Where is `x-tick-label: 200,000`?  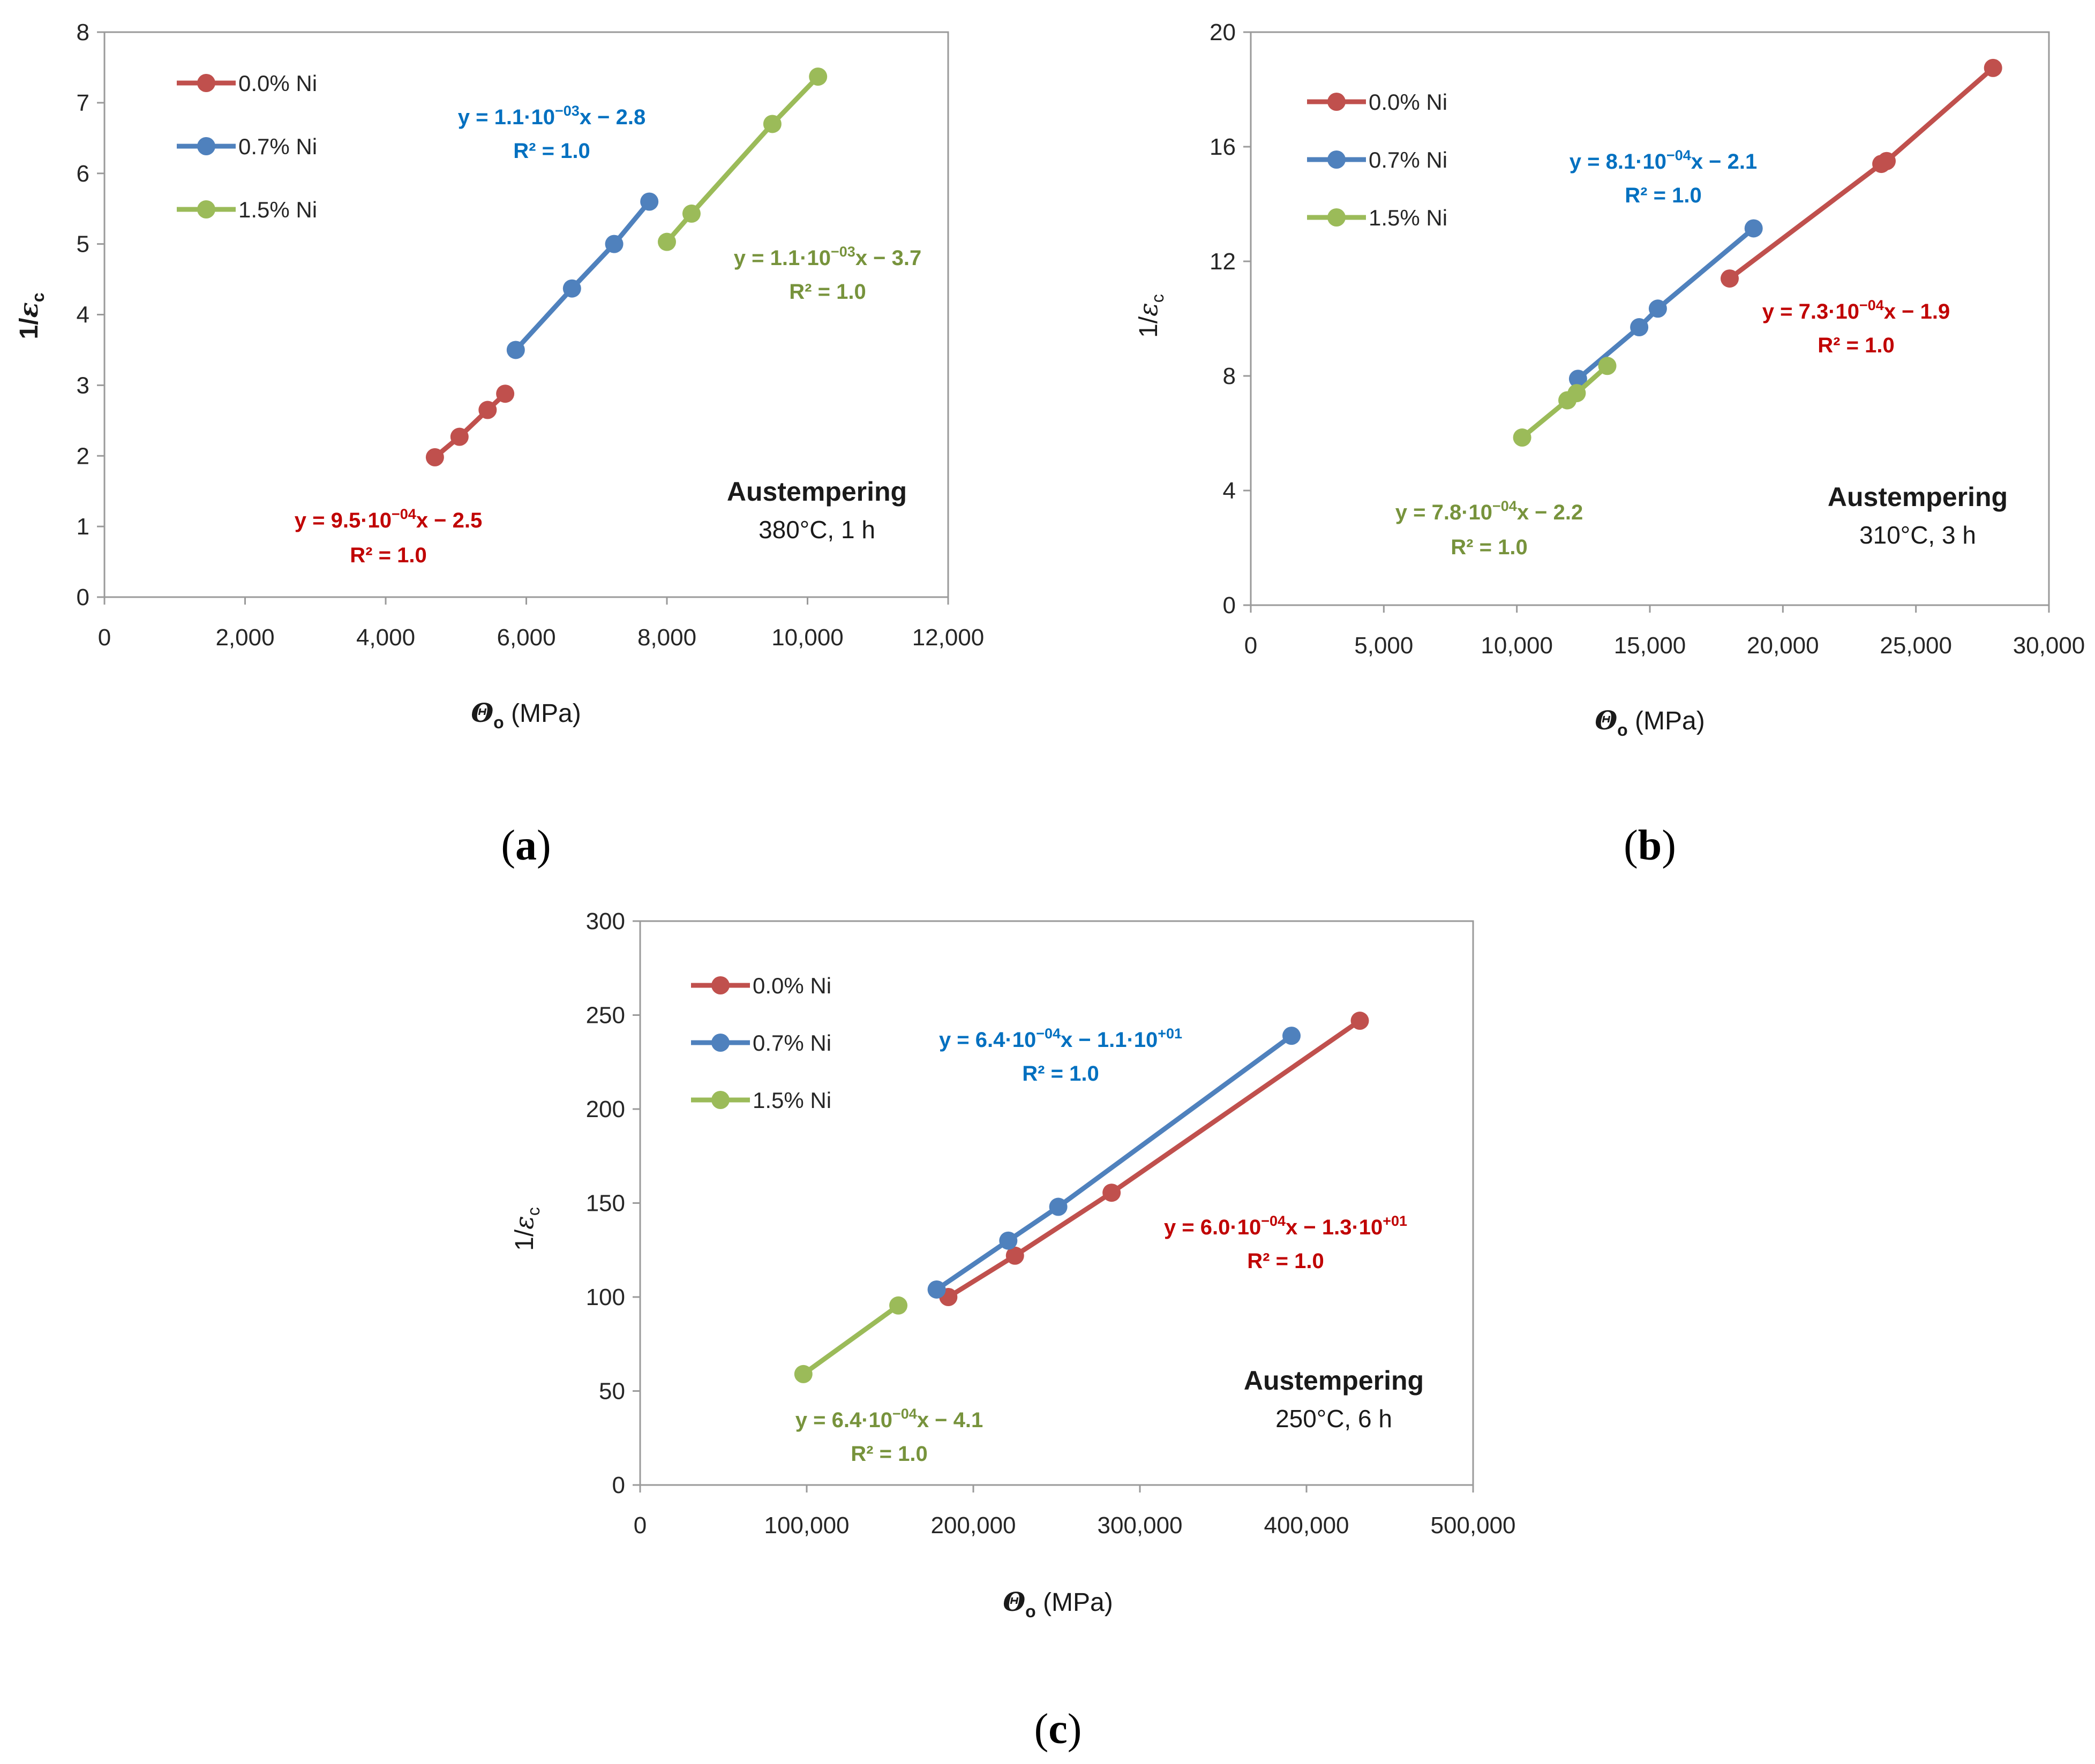
x-tick-label: 200,000 is located at coordinates (973, 1526).